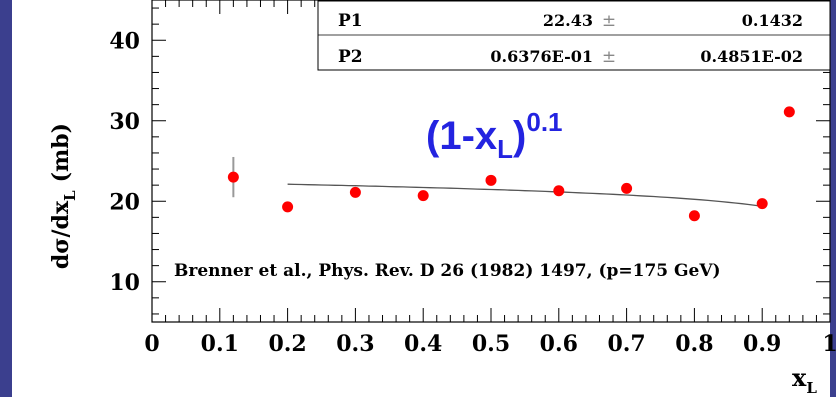  What do you see at coordinates (61, 152) in the screenshot?
I see `y-axis-label-unit: (mb)` at bounding box center [61, 152].